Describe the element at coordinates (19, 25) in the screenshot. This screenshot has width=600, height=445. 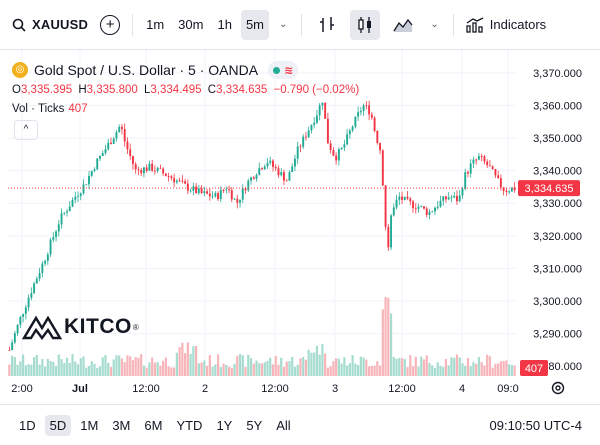
I see `search-icon` at that location.